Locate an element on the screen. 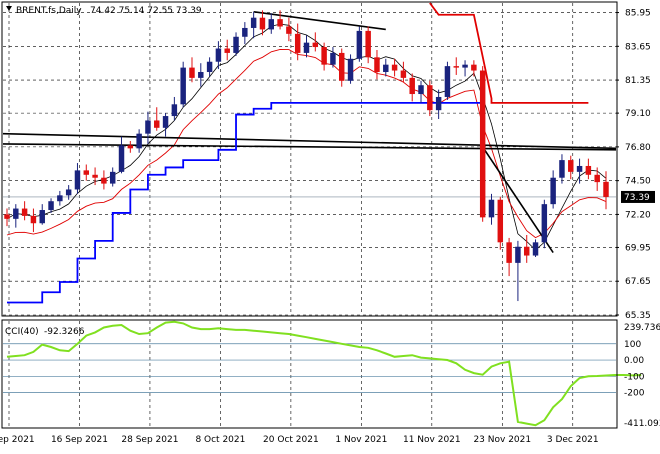 This screenshot has width=660, height=454. current-price-box is located at coordinates (638, 196).